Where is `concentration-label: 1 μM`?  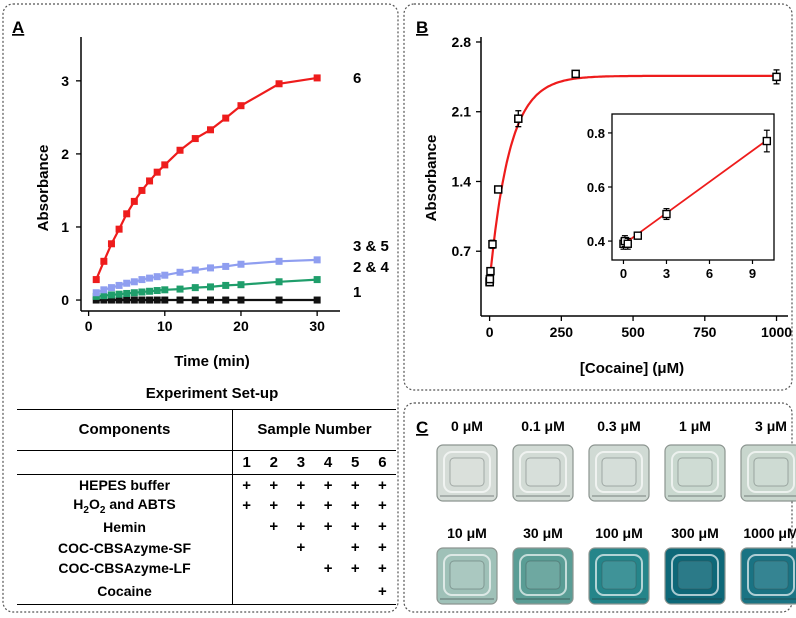 concentration-label: 1 μM is located at coordinates (695, 426).